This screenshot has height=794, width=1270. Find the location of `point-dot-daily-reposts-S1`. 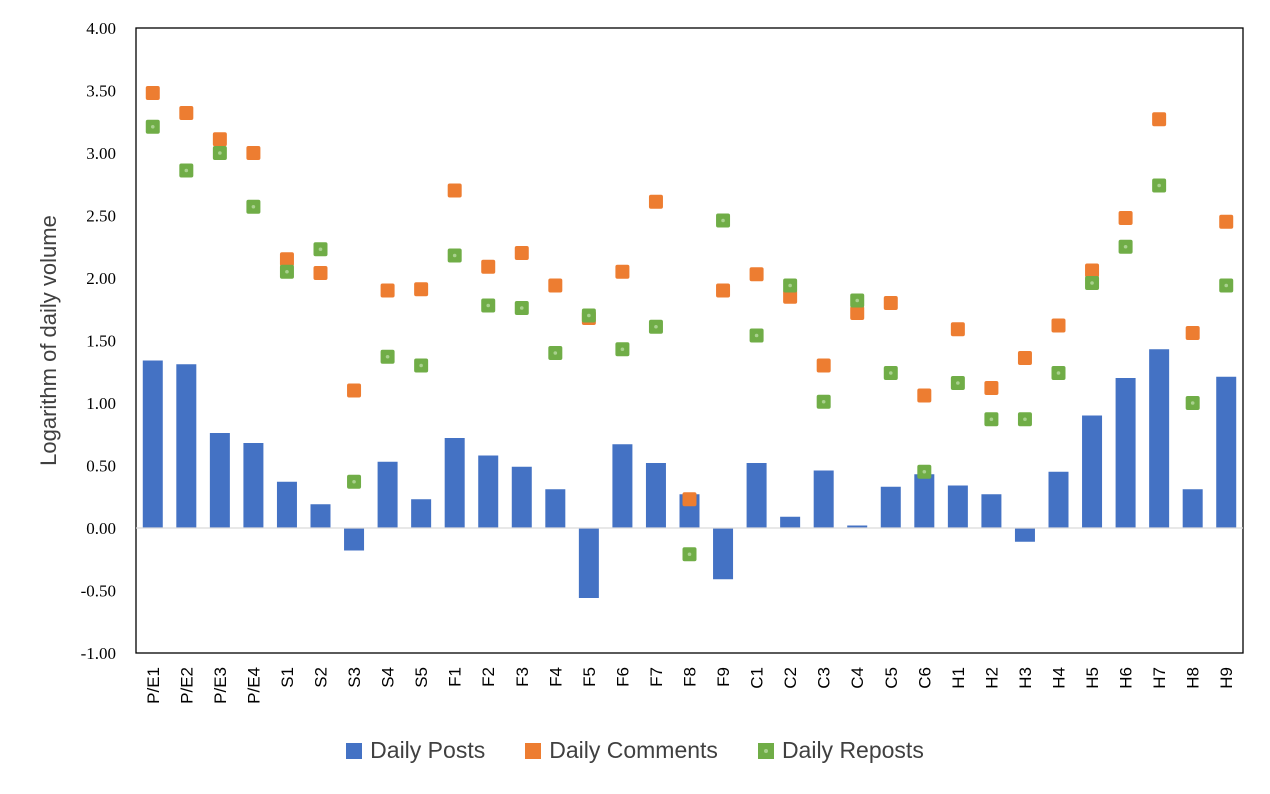

point-dot-daily-reposts-S1 is located at coordinates (287, 271).